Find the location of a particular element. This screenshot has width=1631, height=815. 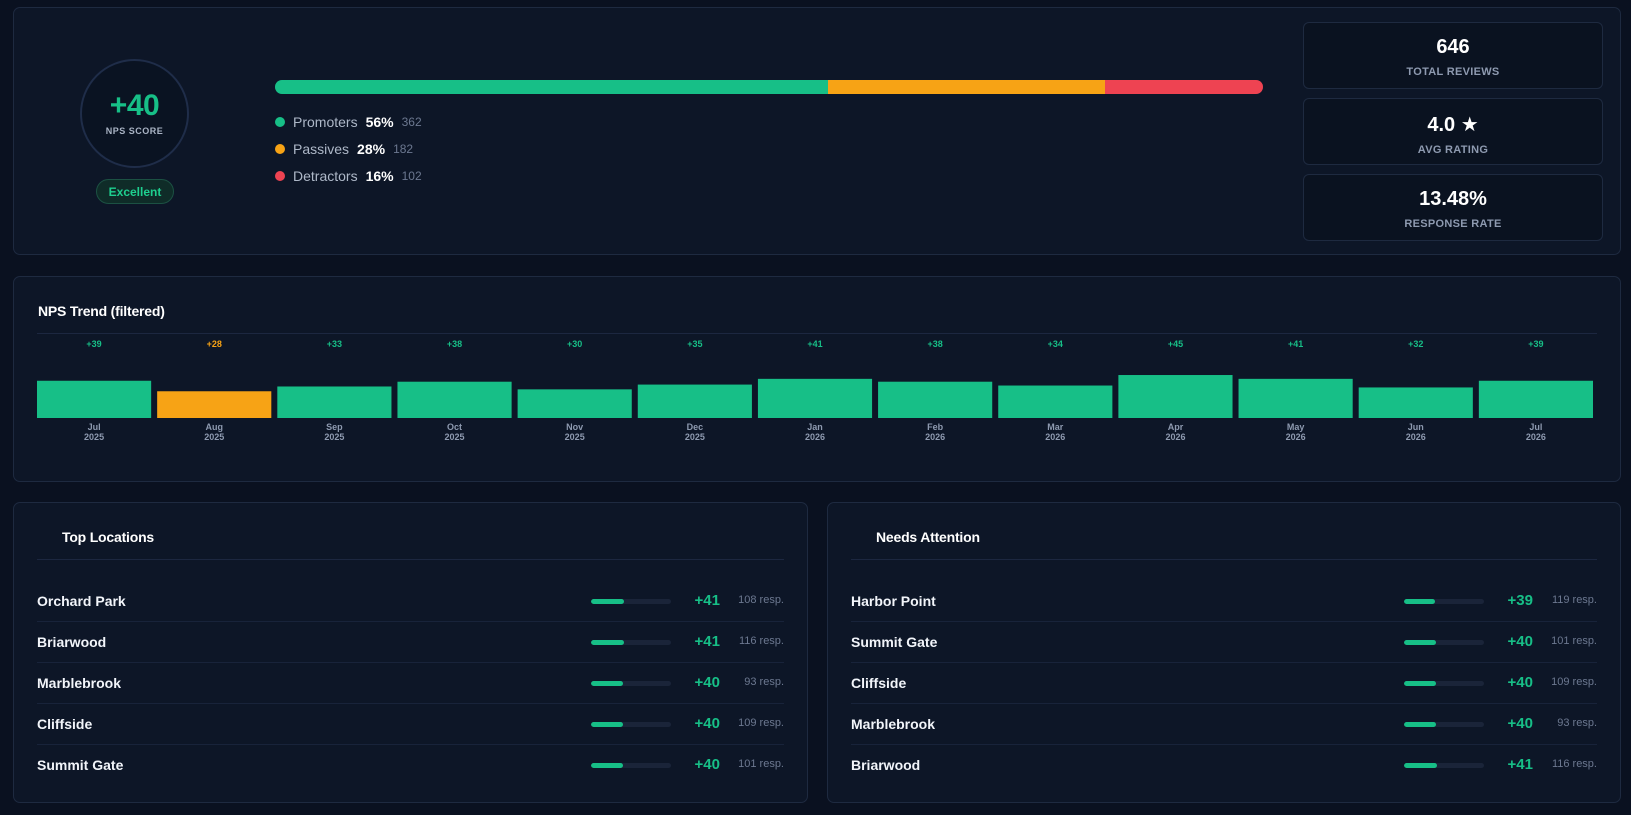

trend-title: NPS Trend (filtered) is located at coordinates (101, 311).